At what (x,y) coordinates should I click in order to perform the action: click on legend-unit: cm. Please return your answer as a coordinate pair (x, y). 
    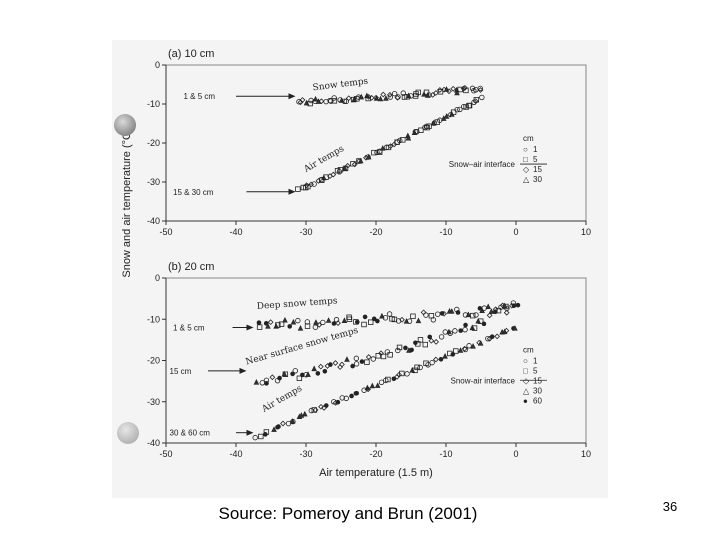
    Looking at the image, I should click on (528, 138).